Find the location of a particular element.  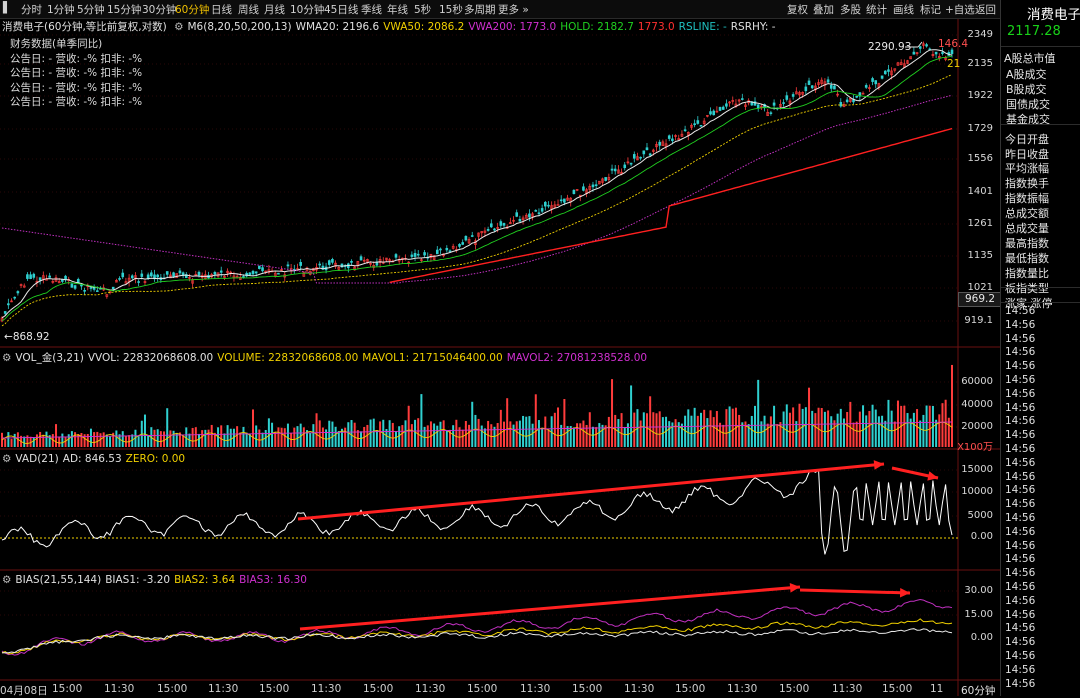

toolbar-button: 返回 is located at coordinates (985, 10).